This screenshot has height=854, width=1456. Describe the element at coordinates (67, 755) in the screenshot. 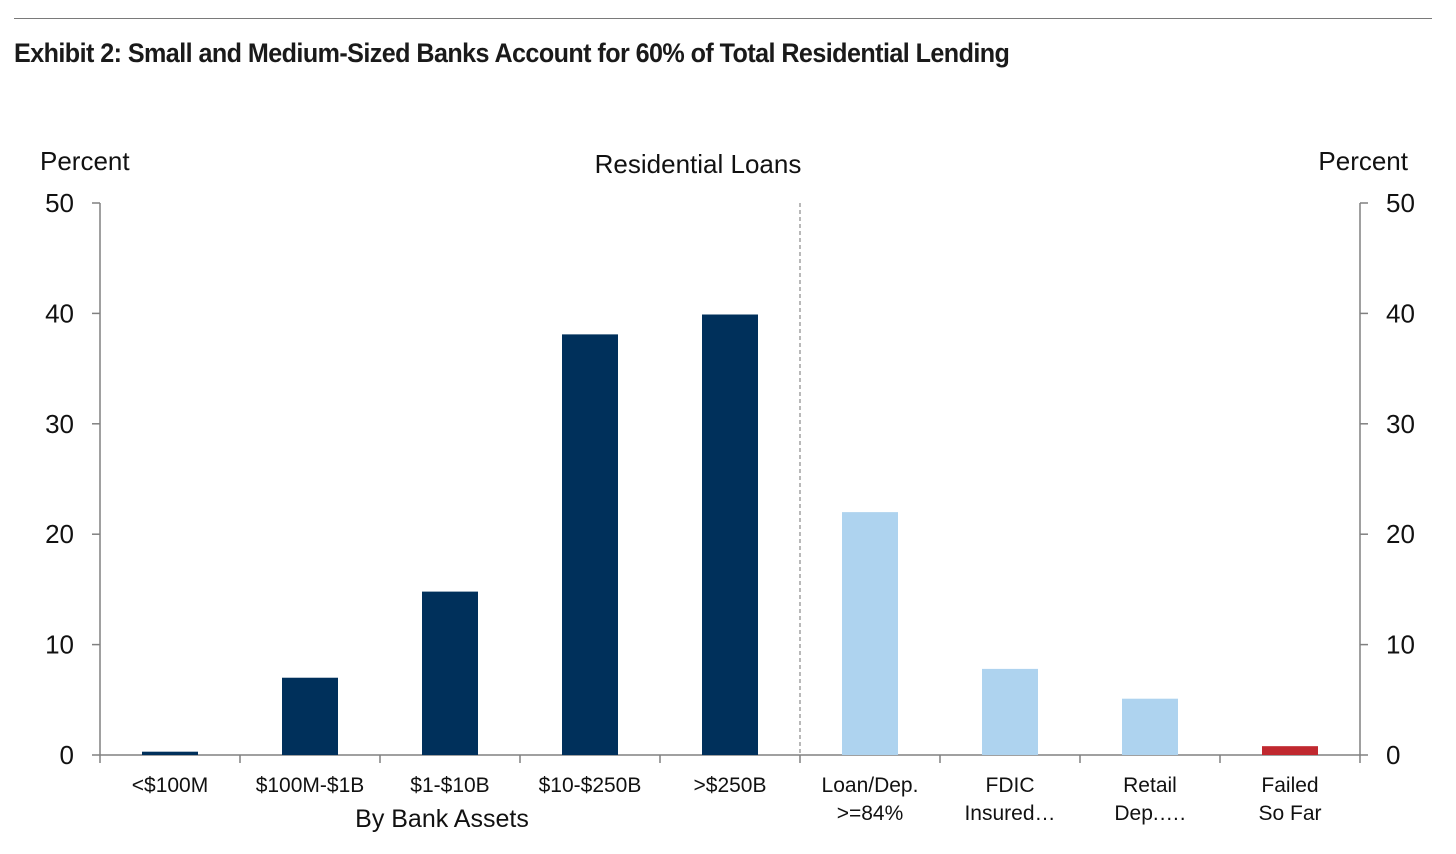

I see `left-y-tick-label: 0` at that location.